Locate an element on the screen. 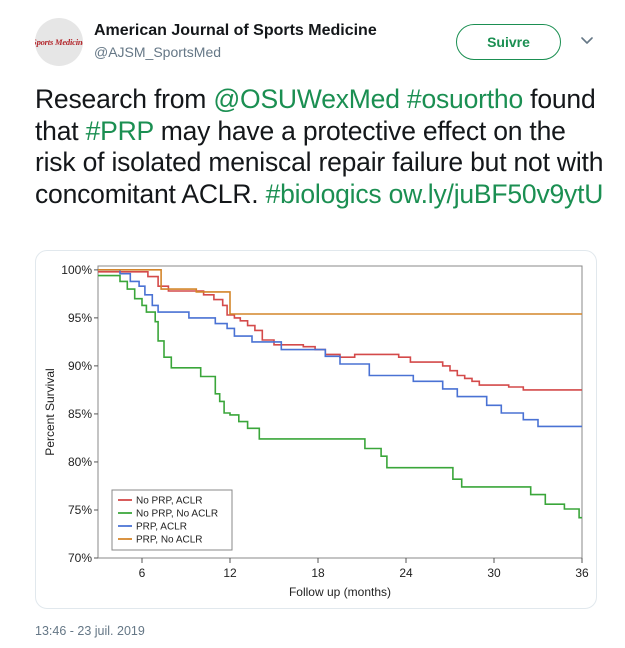 Image resolution: width=625 pixels, height=648 pixels. account-handle: @AJSM_SportsMed is located at coordinates (158, 52).